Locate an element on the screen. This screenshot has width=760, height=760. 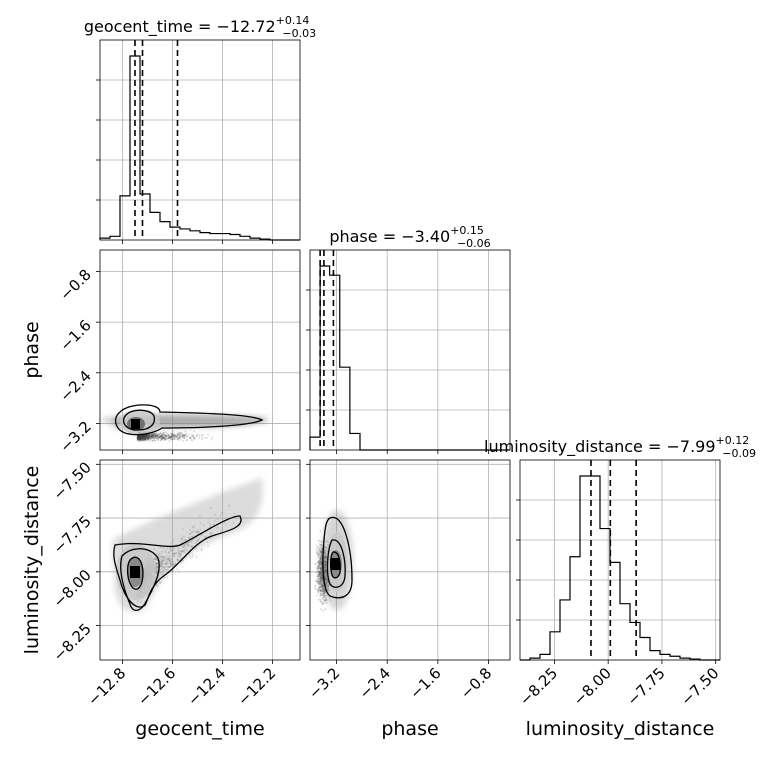
y-tick-label: −0.8 is located at coordinates (75, 285).